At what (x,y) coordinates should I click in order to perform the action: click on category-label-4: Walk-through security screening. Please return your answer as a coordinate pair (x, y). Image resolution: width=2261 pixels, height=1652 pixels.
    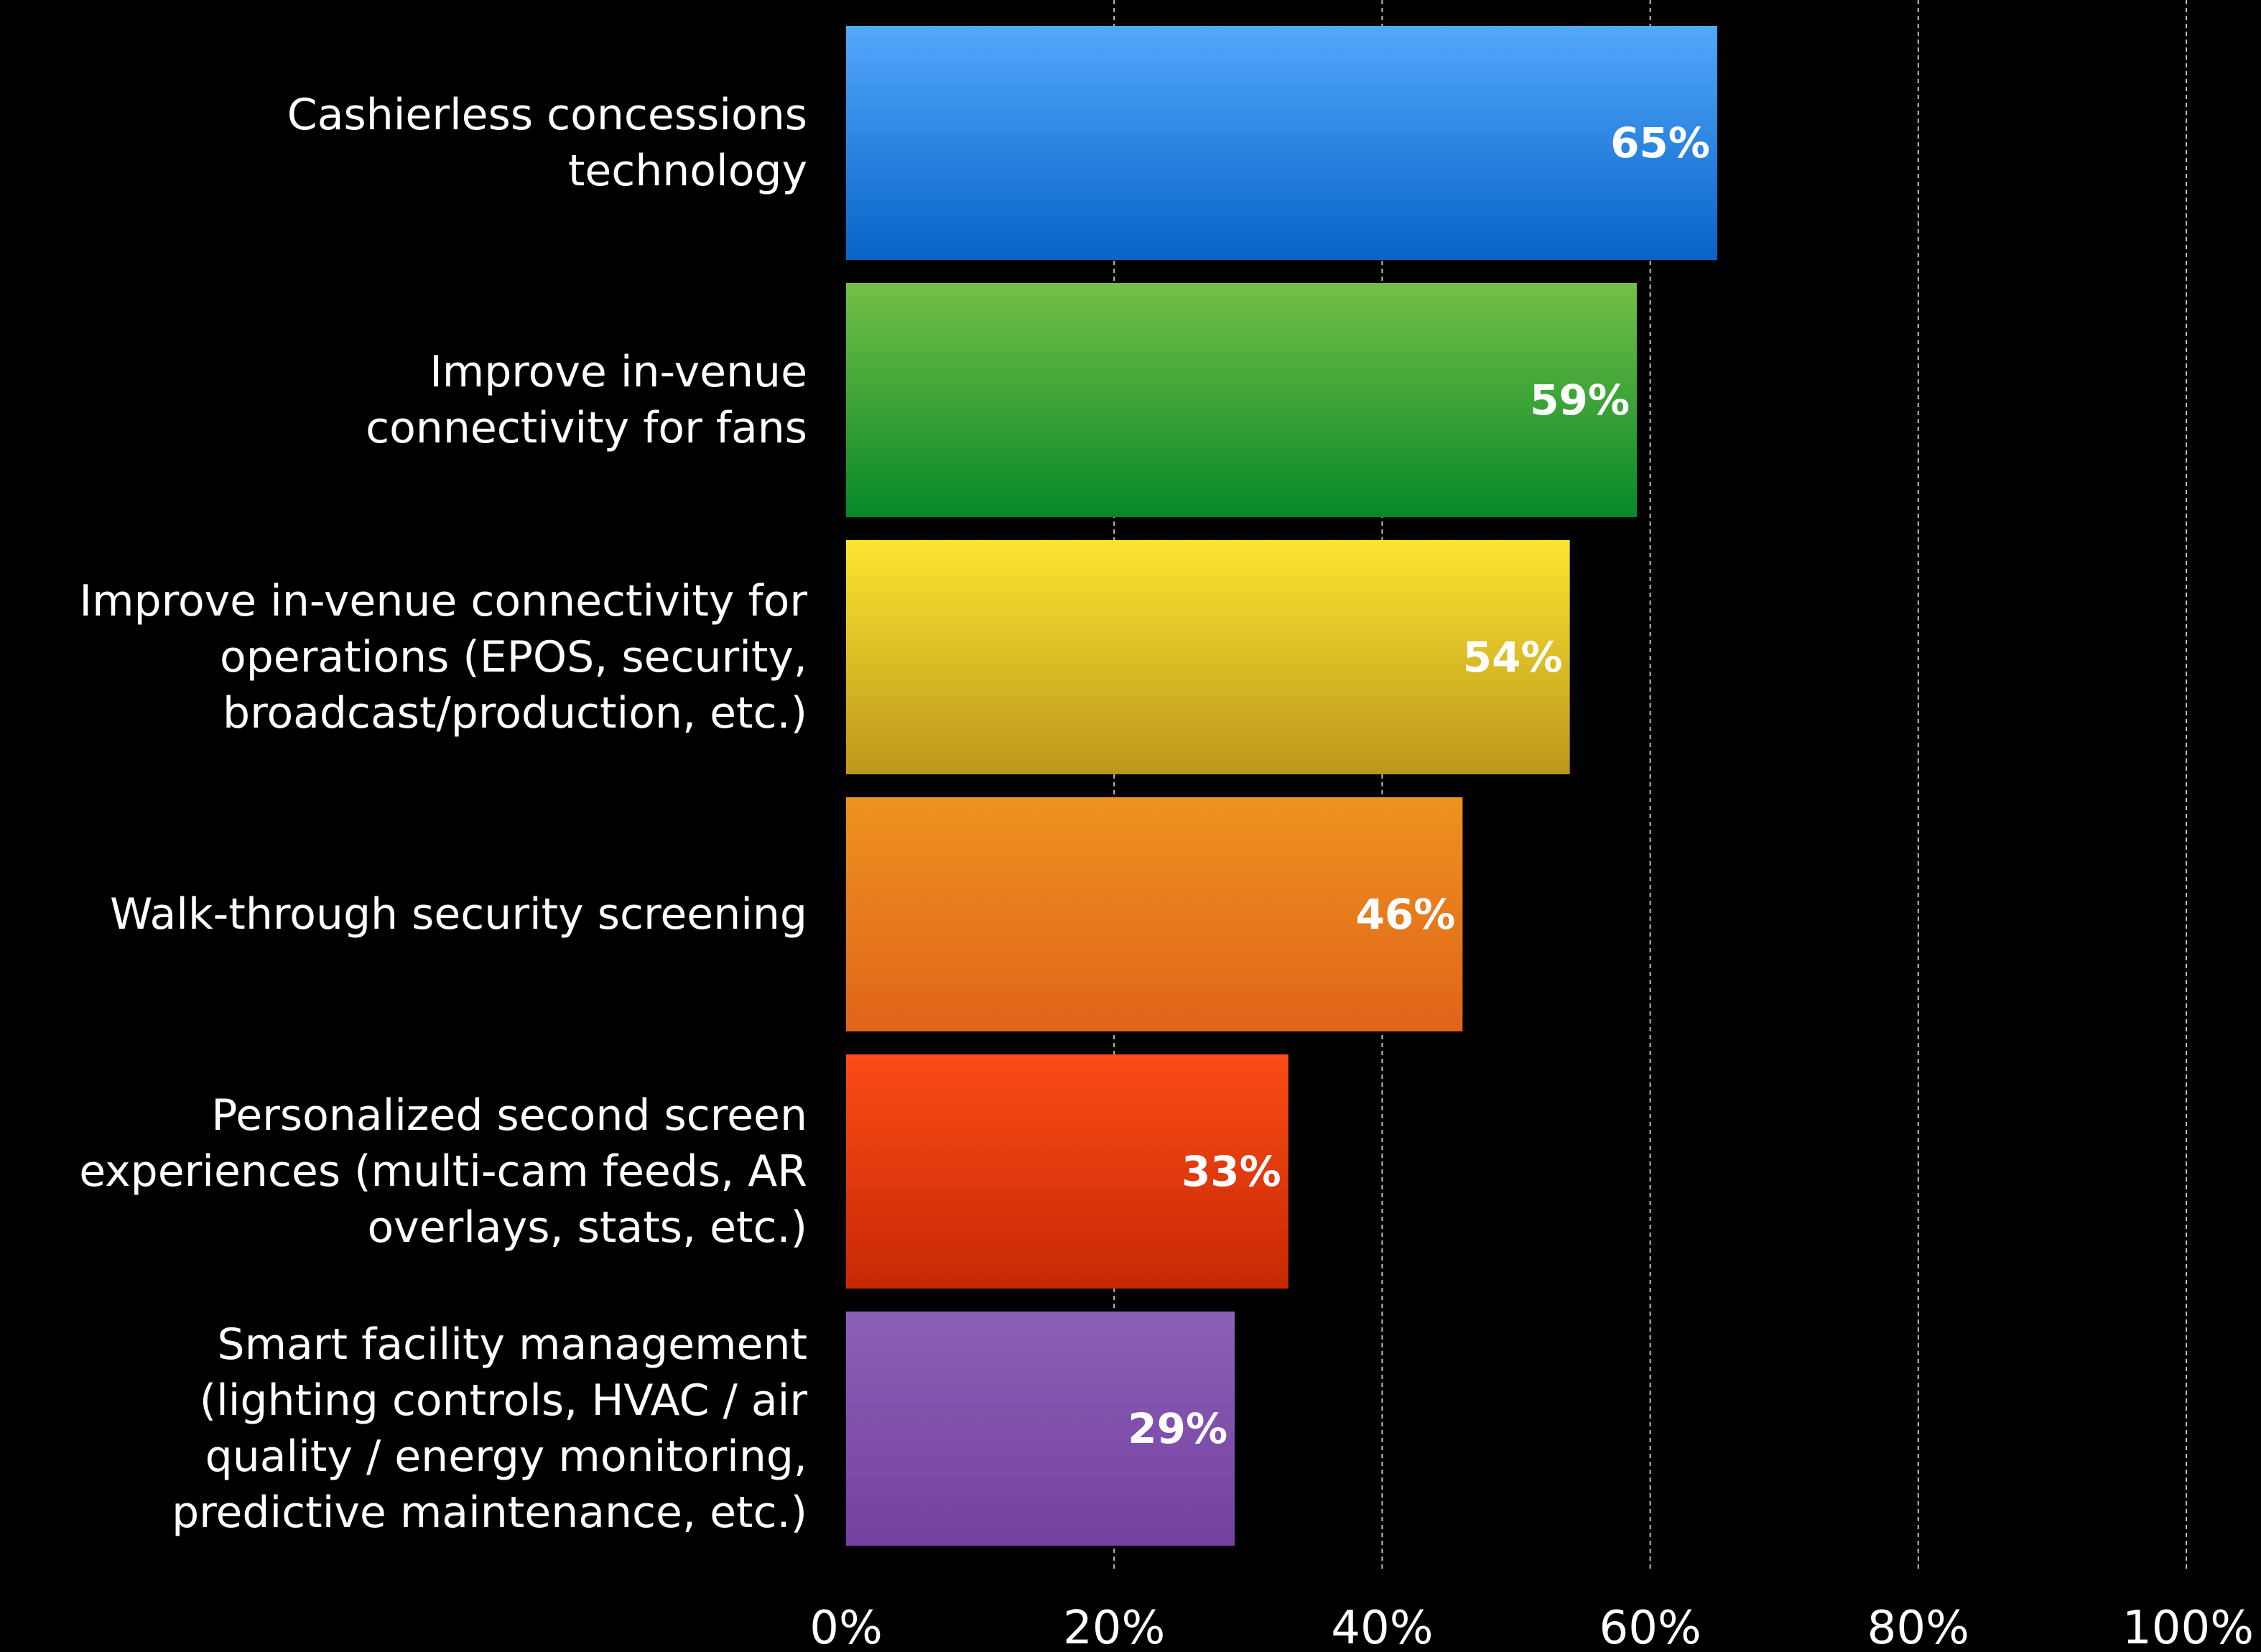
    Looking at the image, I should click on (458, 914).